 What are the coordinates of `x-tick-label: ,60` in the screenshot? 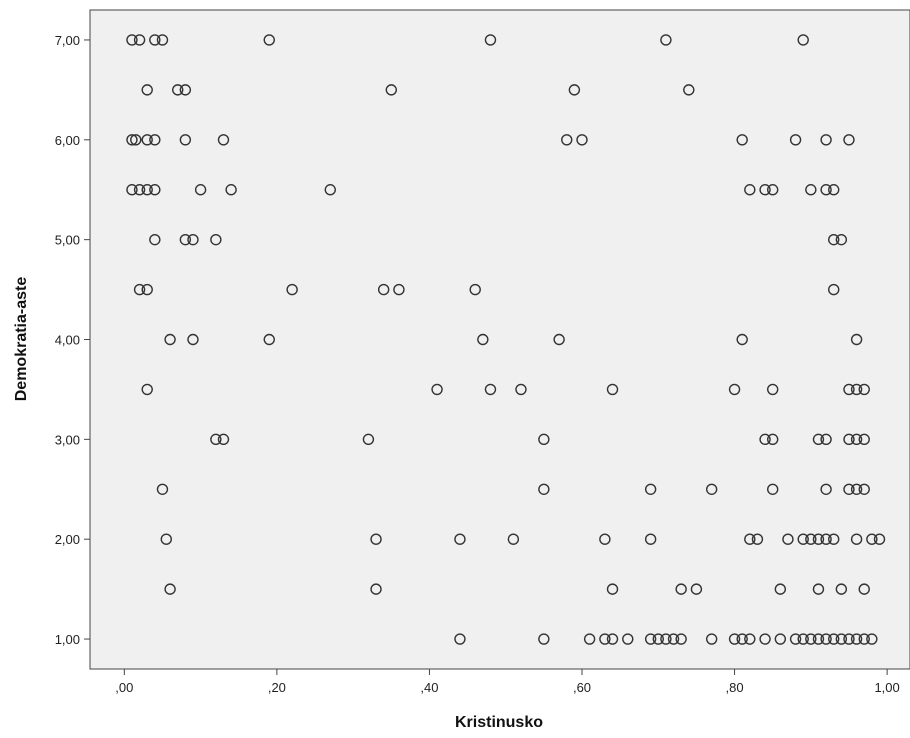 It's located at (582, 687).